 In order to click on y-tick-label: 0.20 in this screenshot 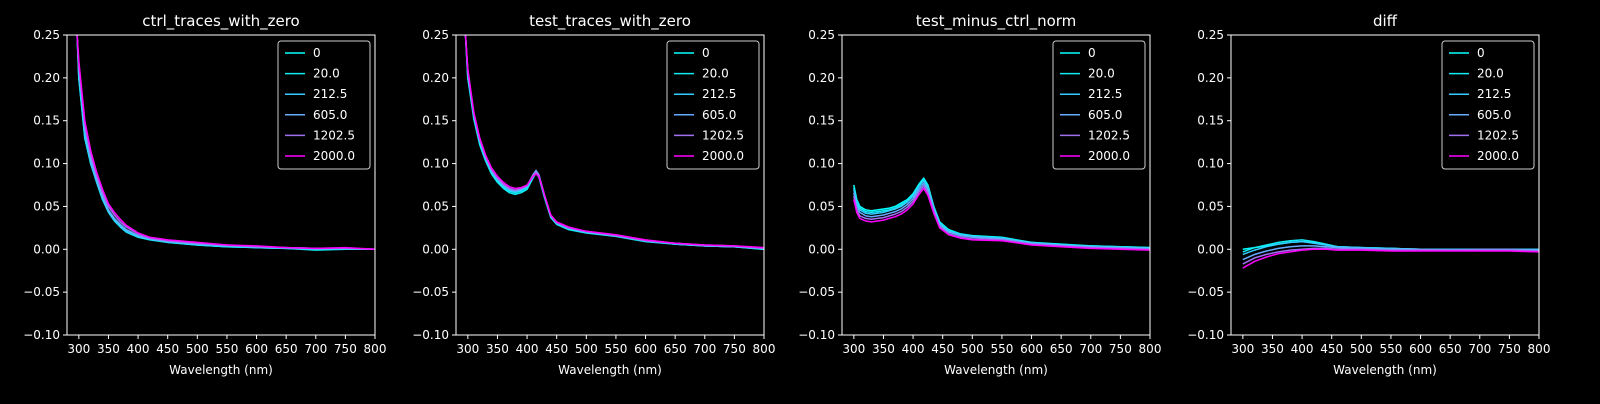, I will do `click(435, 78)`.